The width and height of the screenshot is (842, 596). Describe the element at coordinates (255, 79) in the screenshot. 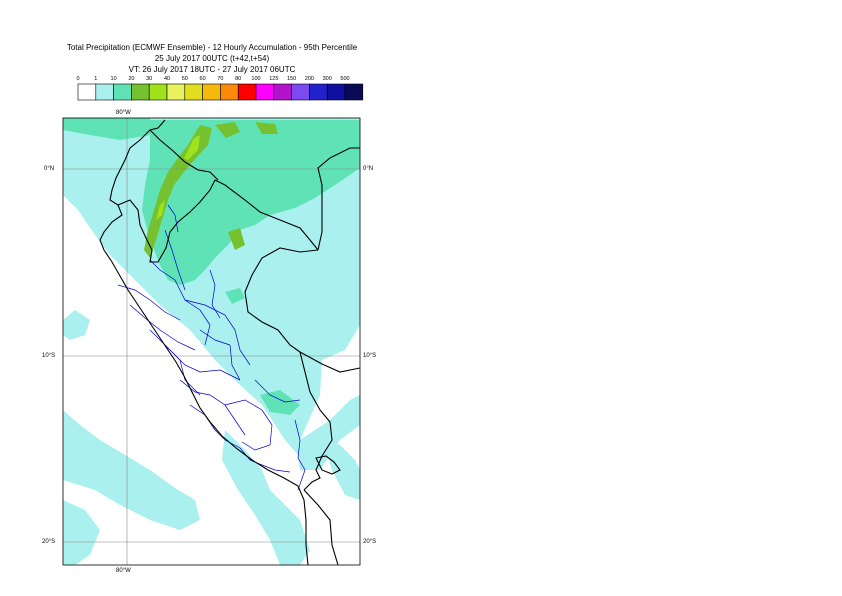

I see `legend-tick-label: 100` at that location.